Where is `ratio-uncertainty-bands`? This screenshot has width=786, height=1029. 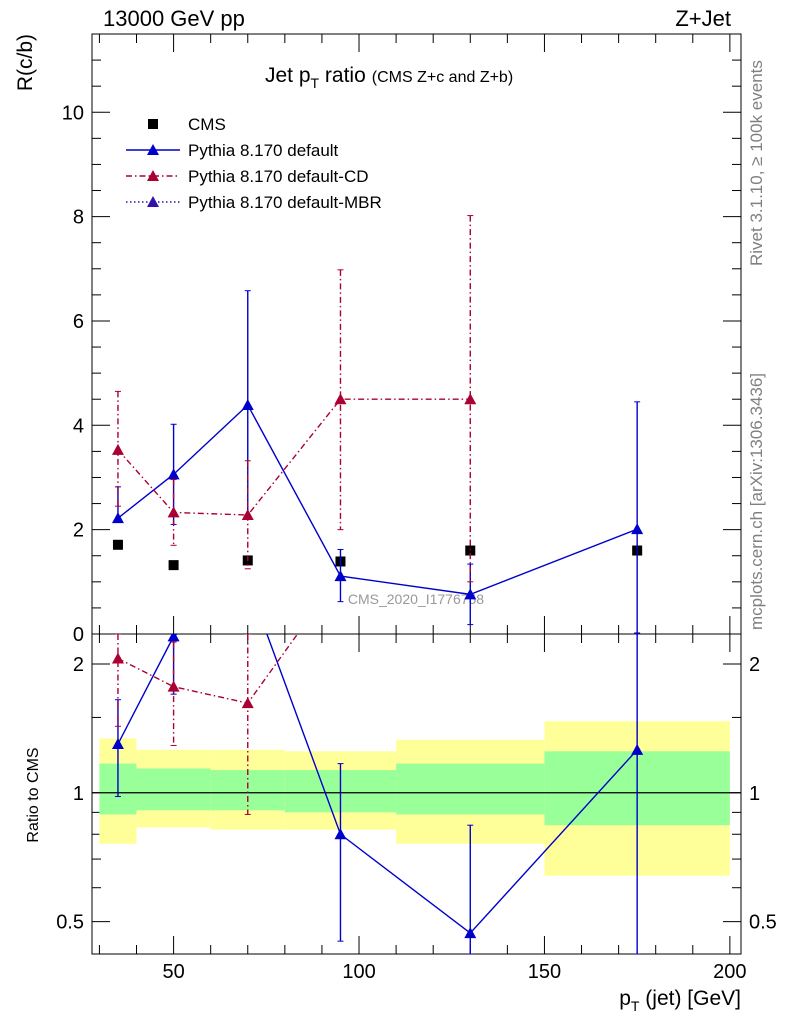
ratio-uncertainty-bands is located at coordinates (416, 798).